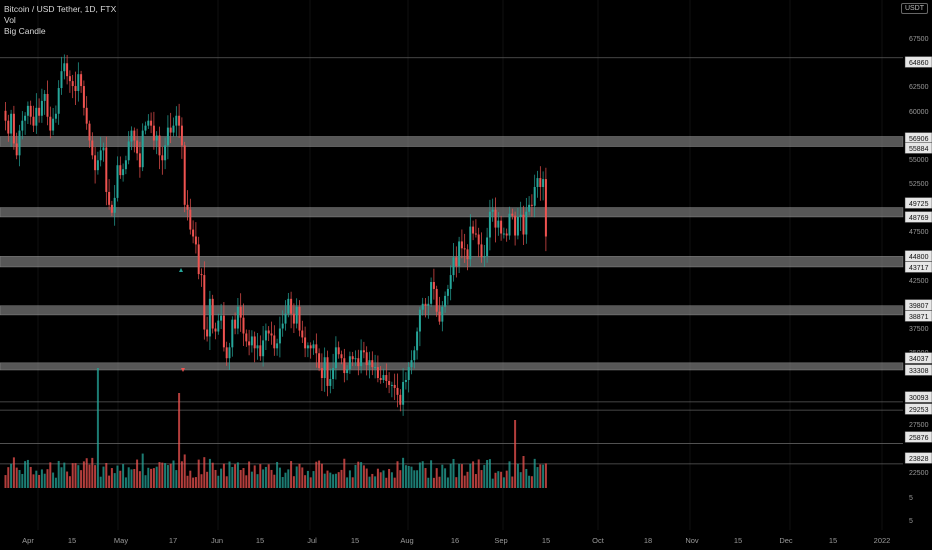 The image size is (932, 550). Describe the element at coordinates (738, 540) in the screenshot. I see `time-tick-15: 15` at that location.